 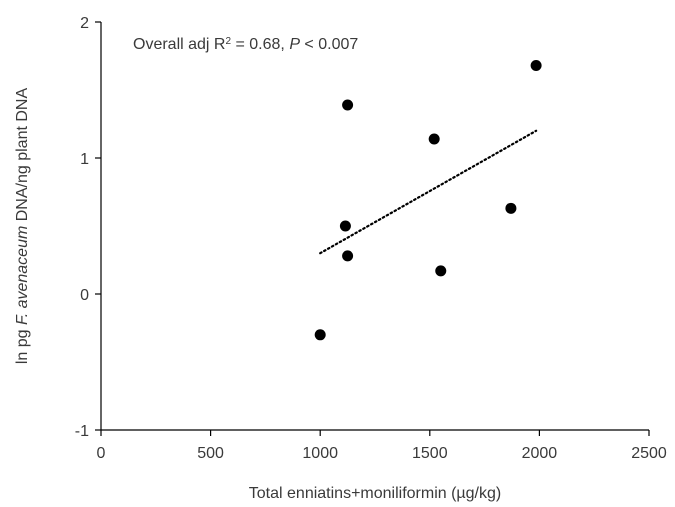 What do you see at coordinates (84, 295) in the screenshot?
I see `y-tick-label: 0` at bounding box center [84, 295].